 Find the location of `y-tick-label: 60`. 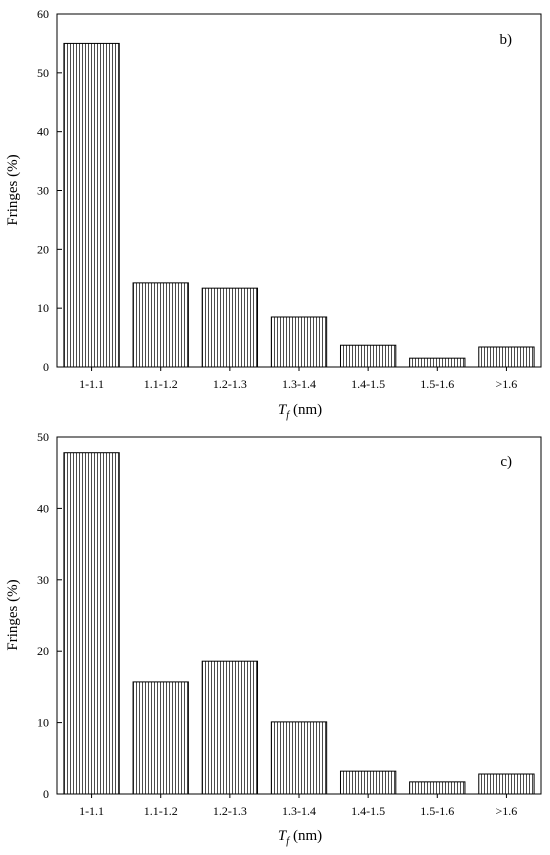

y-tick-label: 60 is located at coordinates (43, 14).